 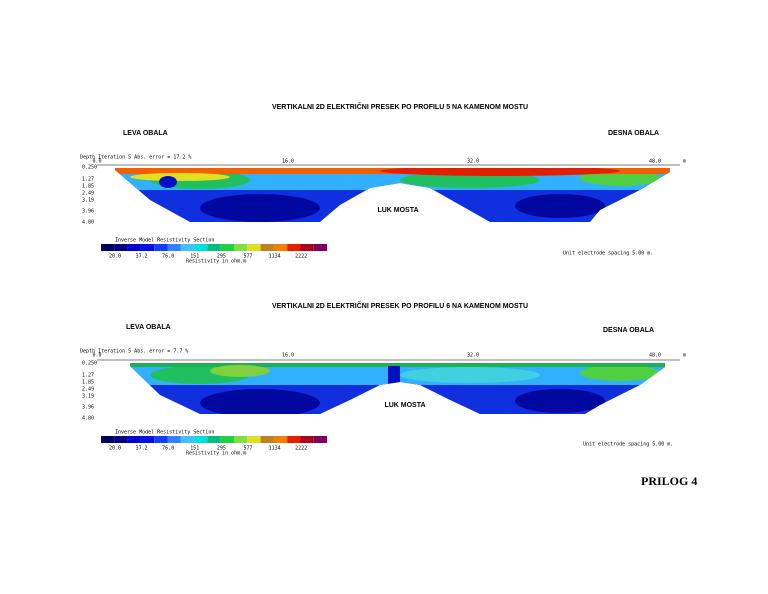 What do you see at coordinates (88, 180) in the screenshot?
I see `depth-label: 1.27` at bounding box center [88, 180].